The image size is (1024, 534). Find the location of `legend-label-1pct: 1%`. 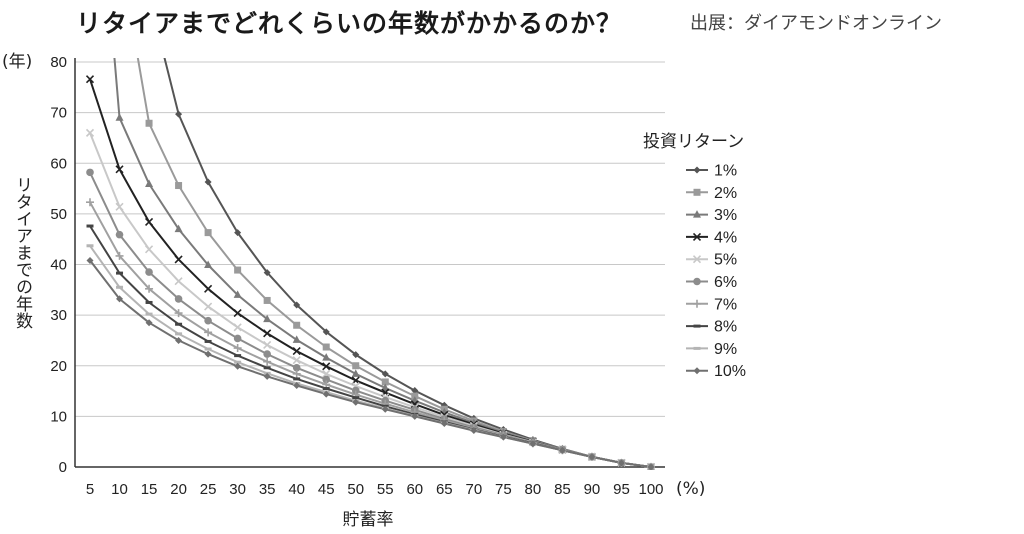

legend-label-1pct: 1% is located at coordinates (725, 171).